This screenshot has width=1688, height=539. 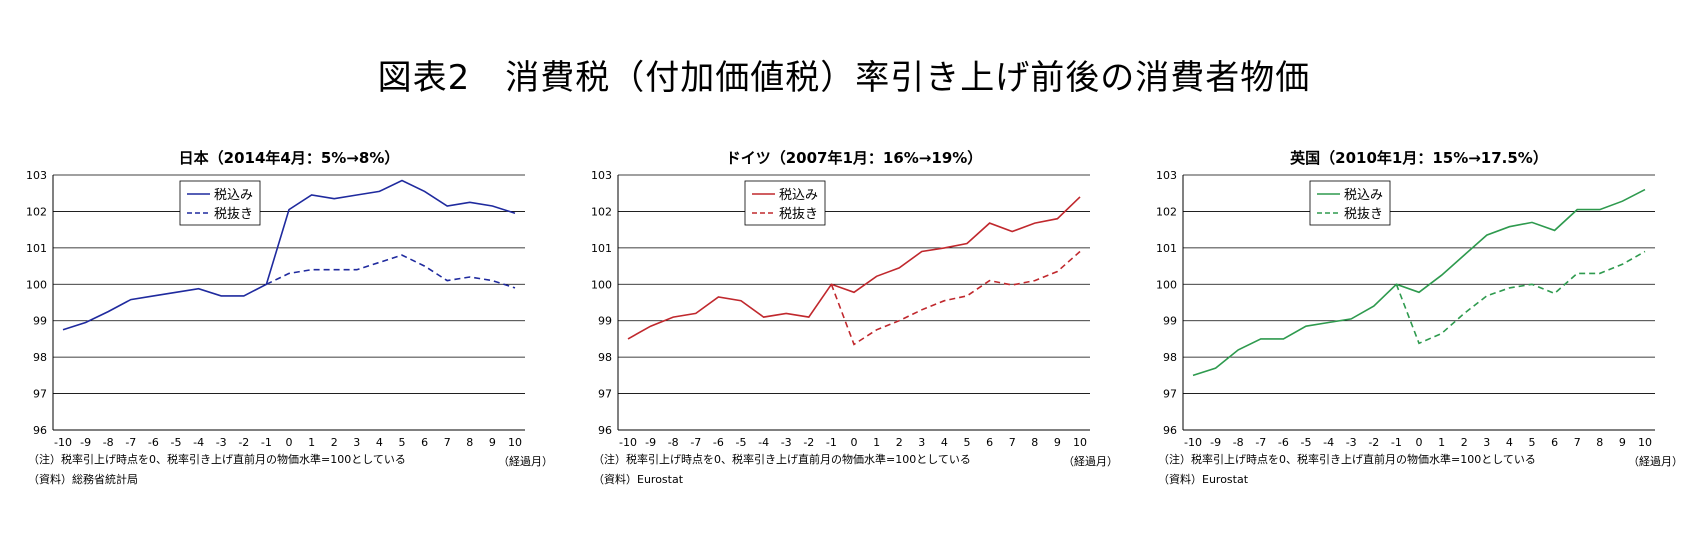 What do you see at coordinates (673, 442) in the screenshot?
I see `x-tick-label: -8` at bounding box center [673, 442].